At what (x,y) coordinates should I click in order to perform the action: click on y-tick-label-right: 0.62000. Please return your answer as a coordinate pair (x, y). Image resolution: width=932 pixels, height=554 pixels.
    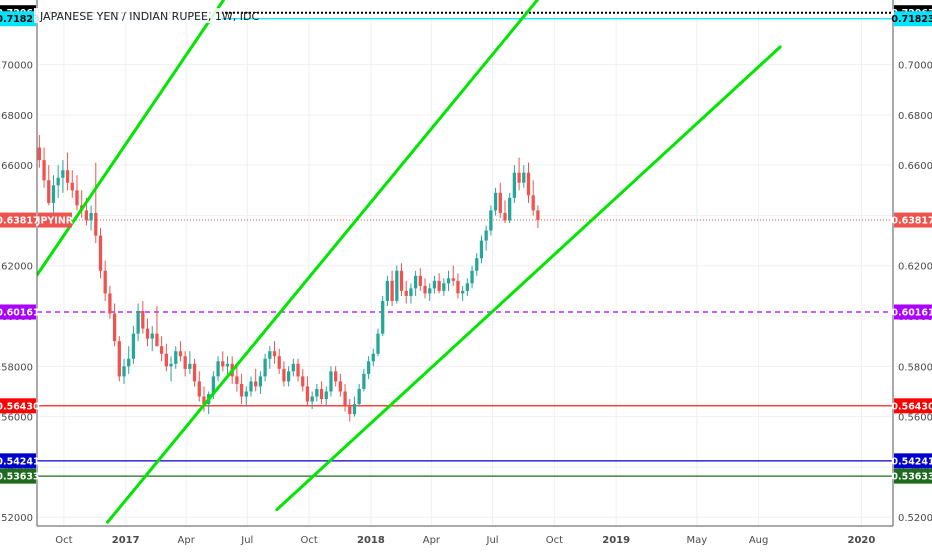
    Looking at the image, I should click on (915, 267).